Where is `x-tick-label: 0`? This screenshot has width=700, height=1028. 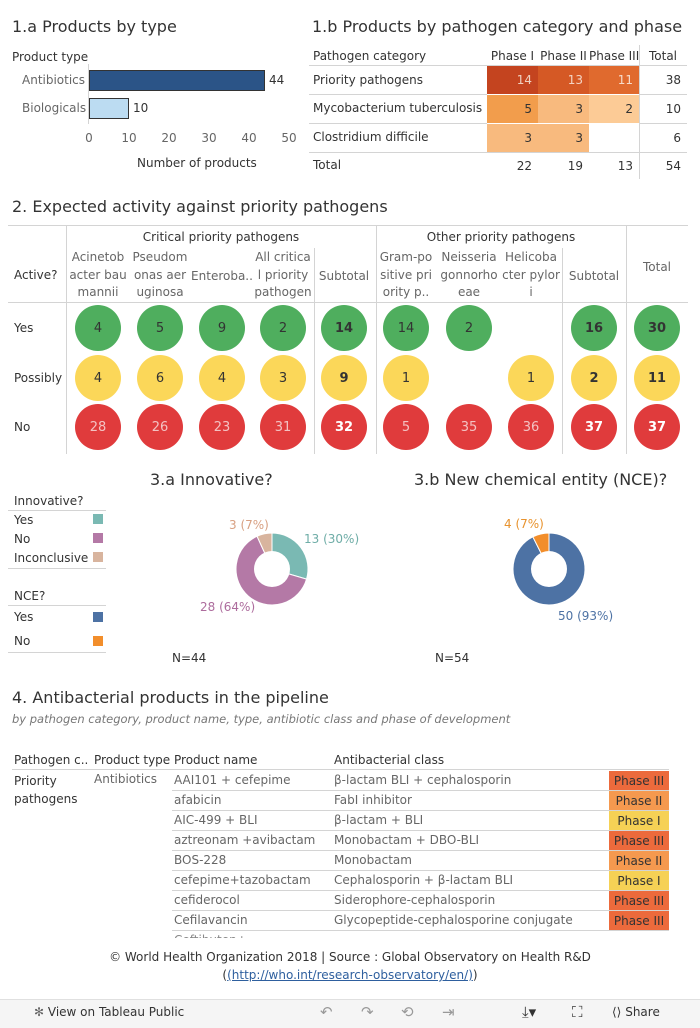 x-tick-label: 0 is located at coordinates (89, 138).